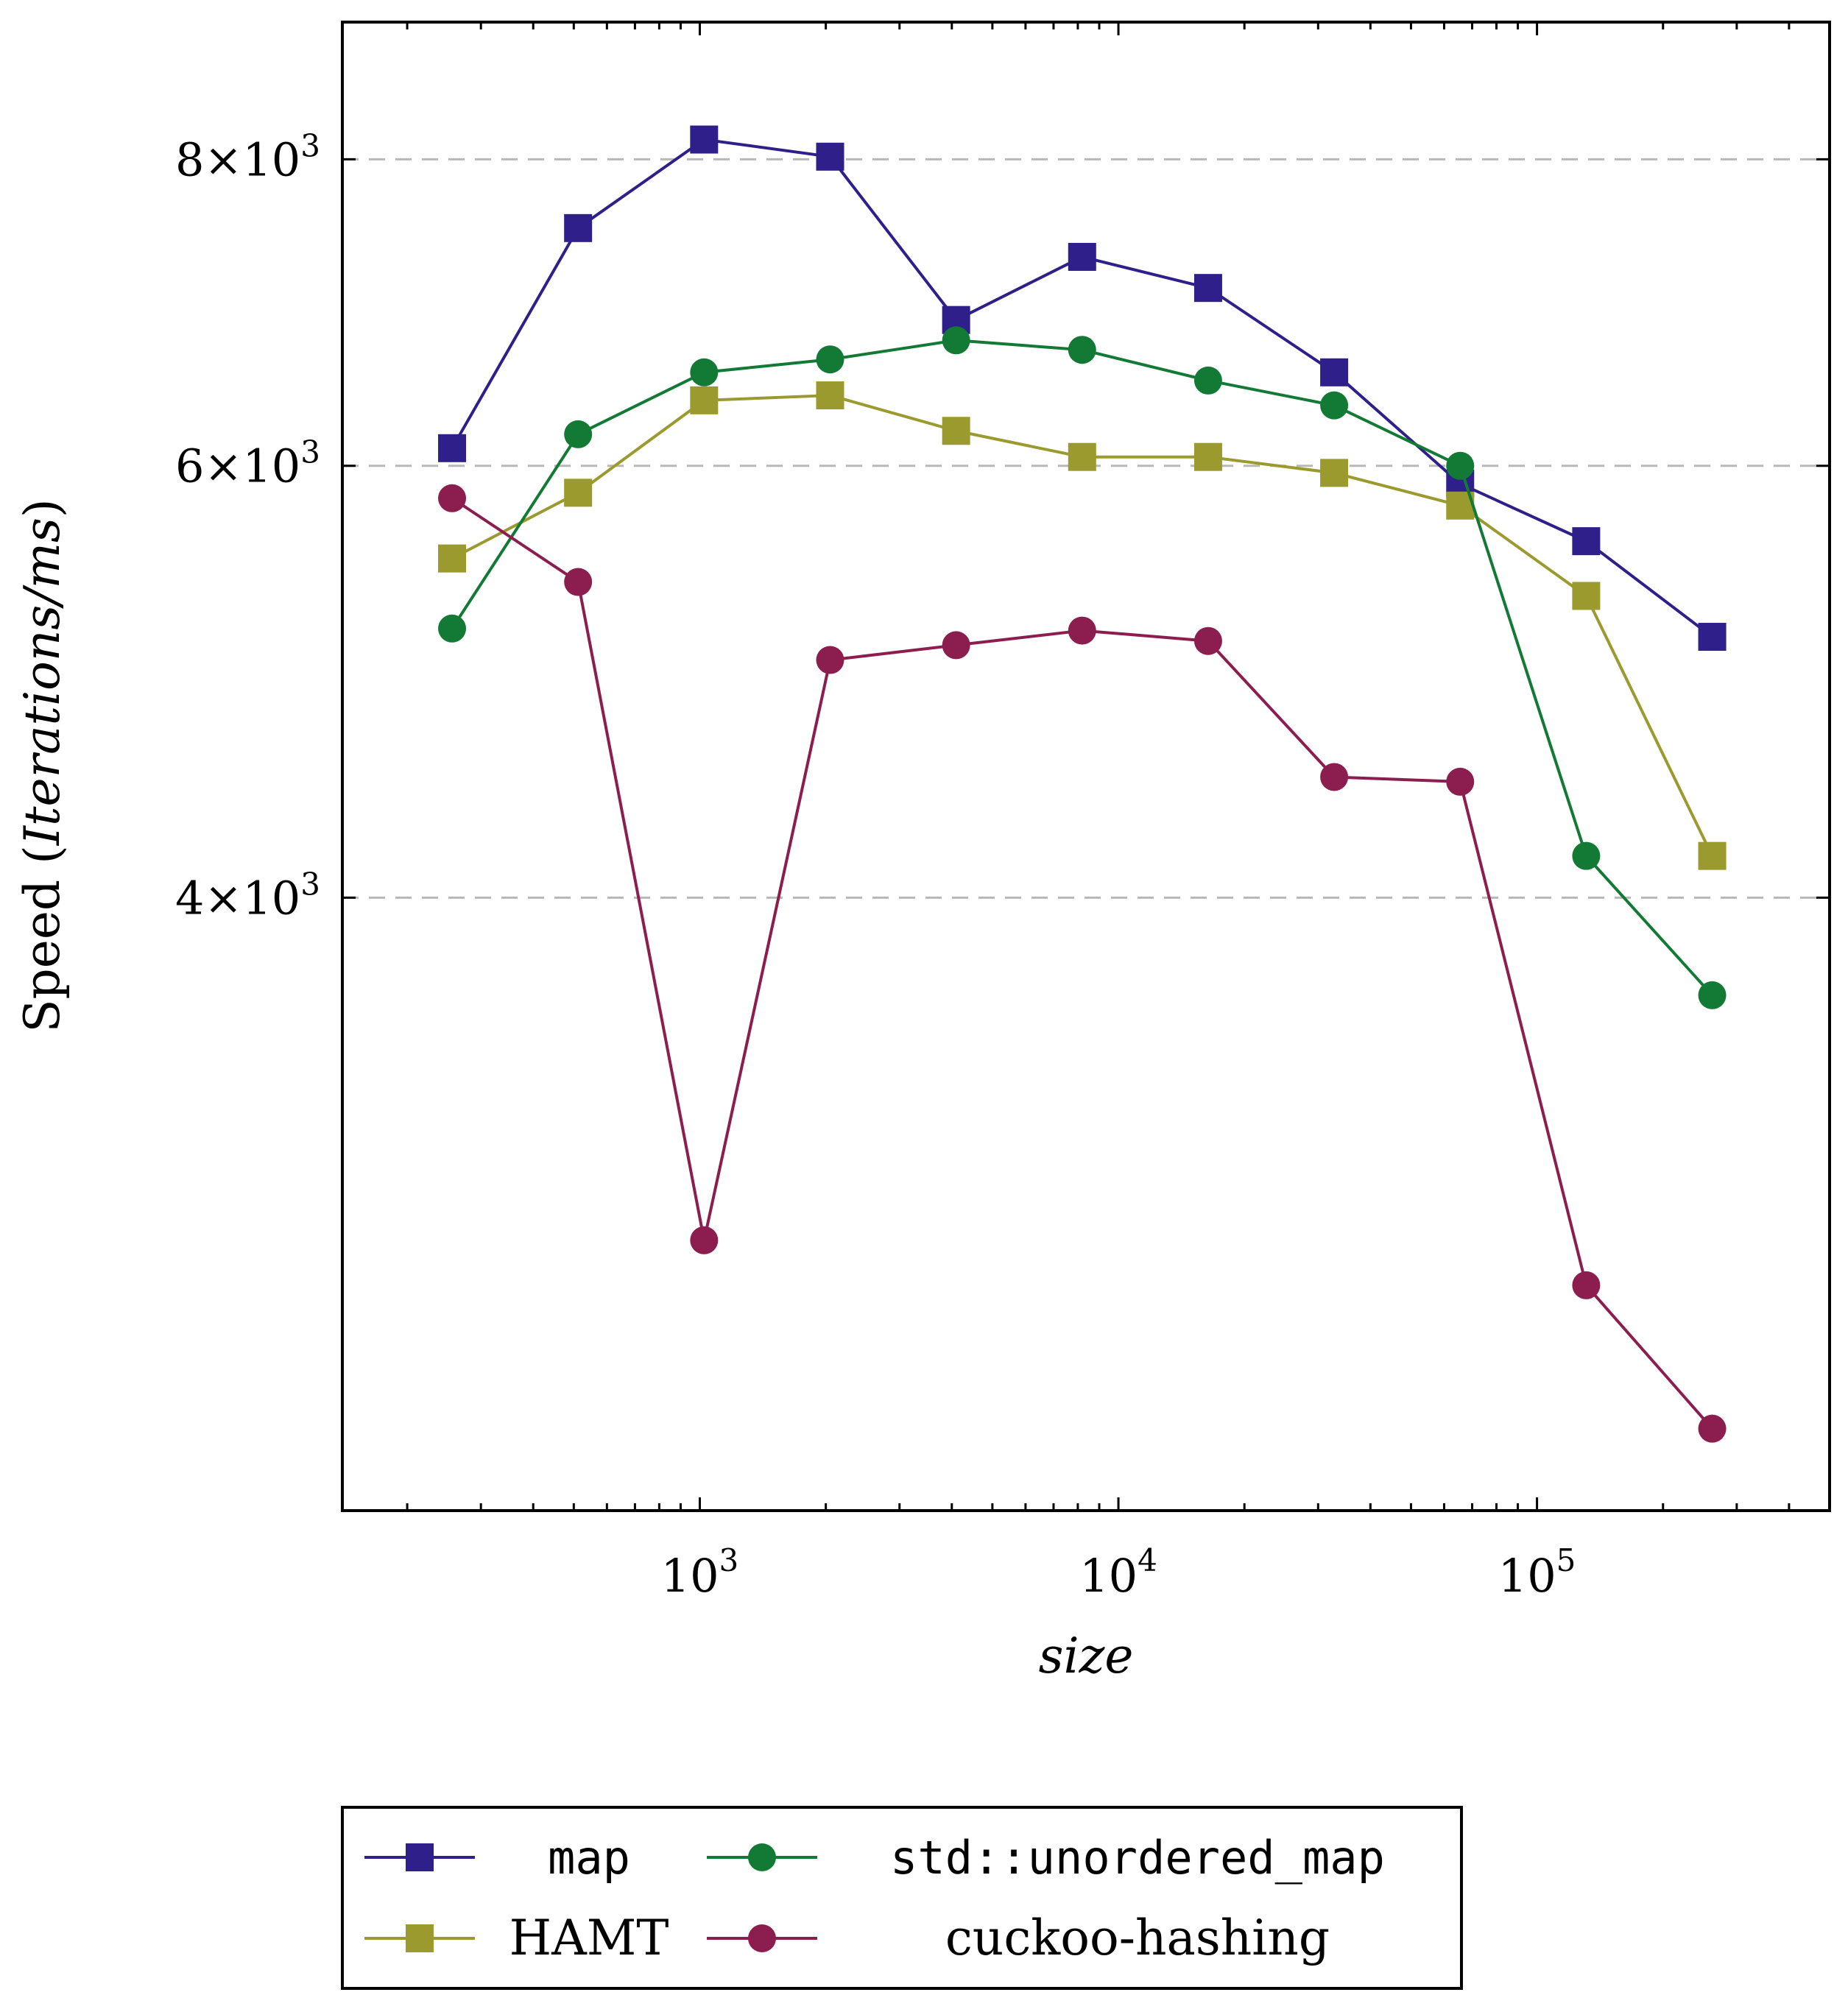 Image resolution: width=1848 pixels, height=2009 pixels. I want to click on legend-entry: map, so click(497, 1858).